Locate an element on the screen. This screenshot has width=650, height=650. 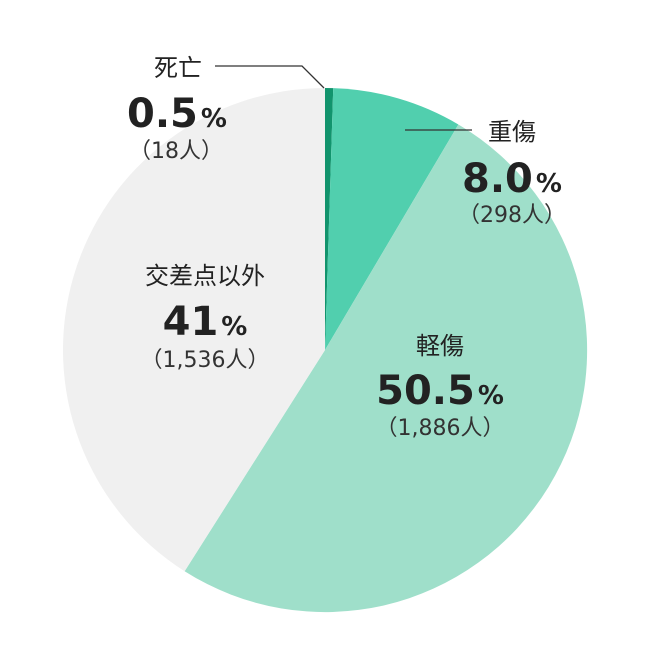
label-death: 死亡 0.5% （18人） is located at coordinates (177, 109).